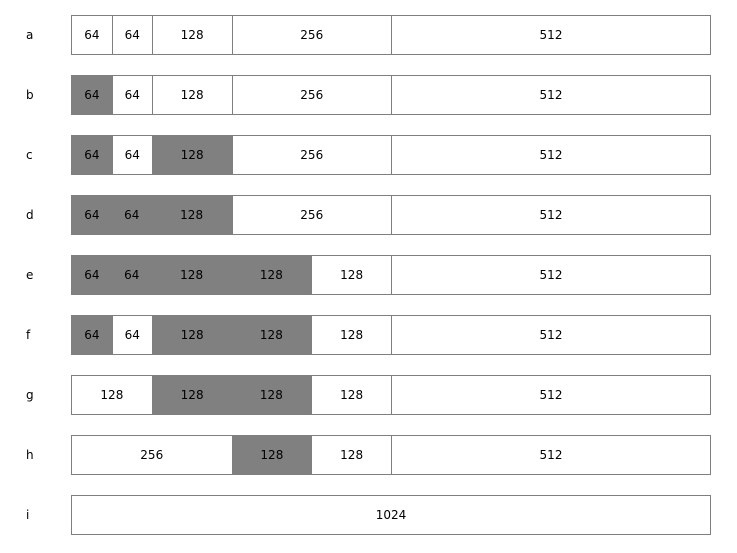 The width and height of the screenshot is (737, 553). I want to click on memory-bar-g: 128 128 128 128 512, so click(391, 395).